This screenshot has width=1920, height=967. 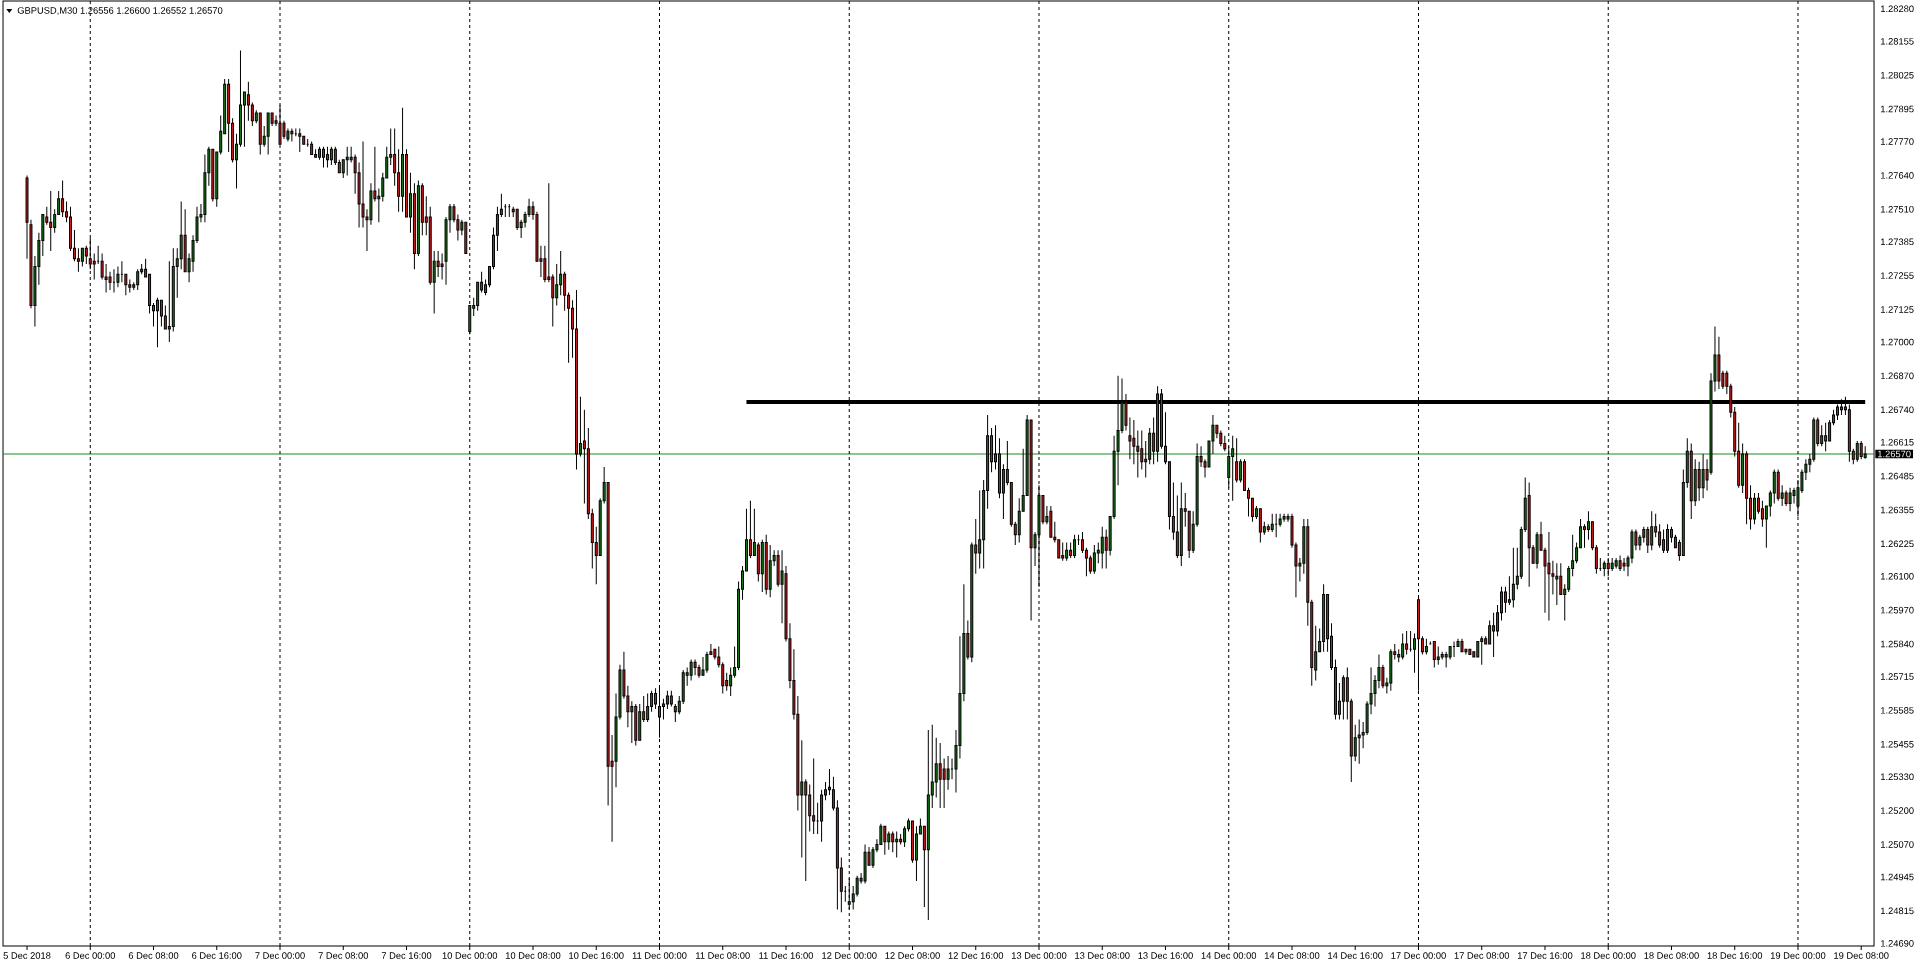 I want to click on x-tick-label: 11 Dec 08:00, so click(x=723, y=955).